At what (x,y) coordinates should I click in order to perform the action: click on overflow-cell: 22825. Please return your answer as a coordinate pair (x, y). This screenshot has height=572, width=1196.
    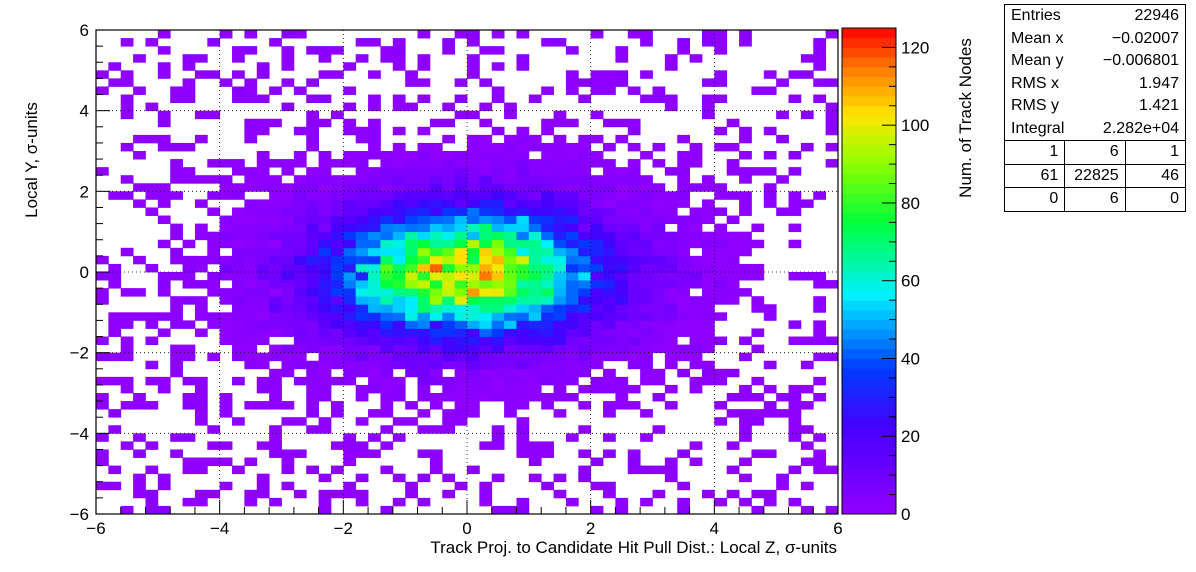
    Looking at the image, I should click on (1094, 175).